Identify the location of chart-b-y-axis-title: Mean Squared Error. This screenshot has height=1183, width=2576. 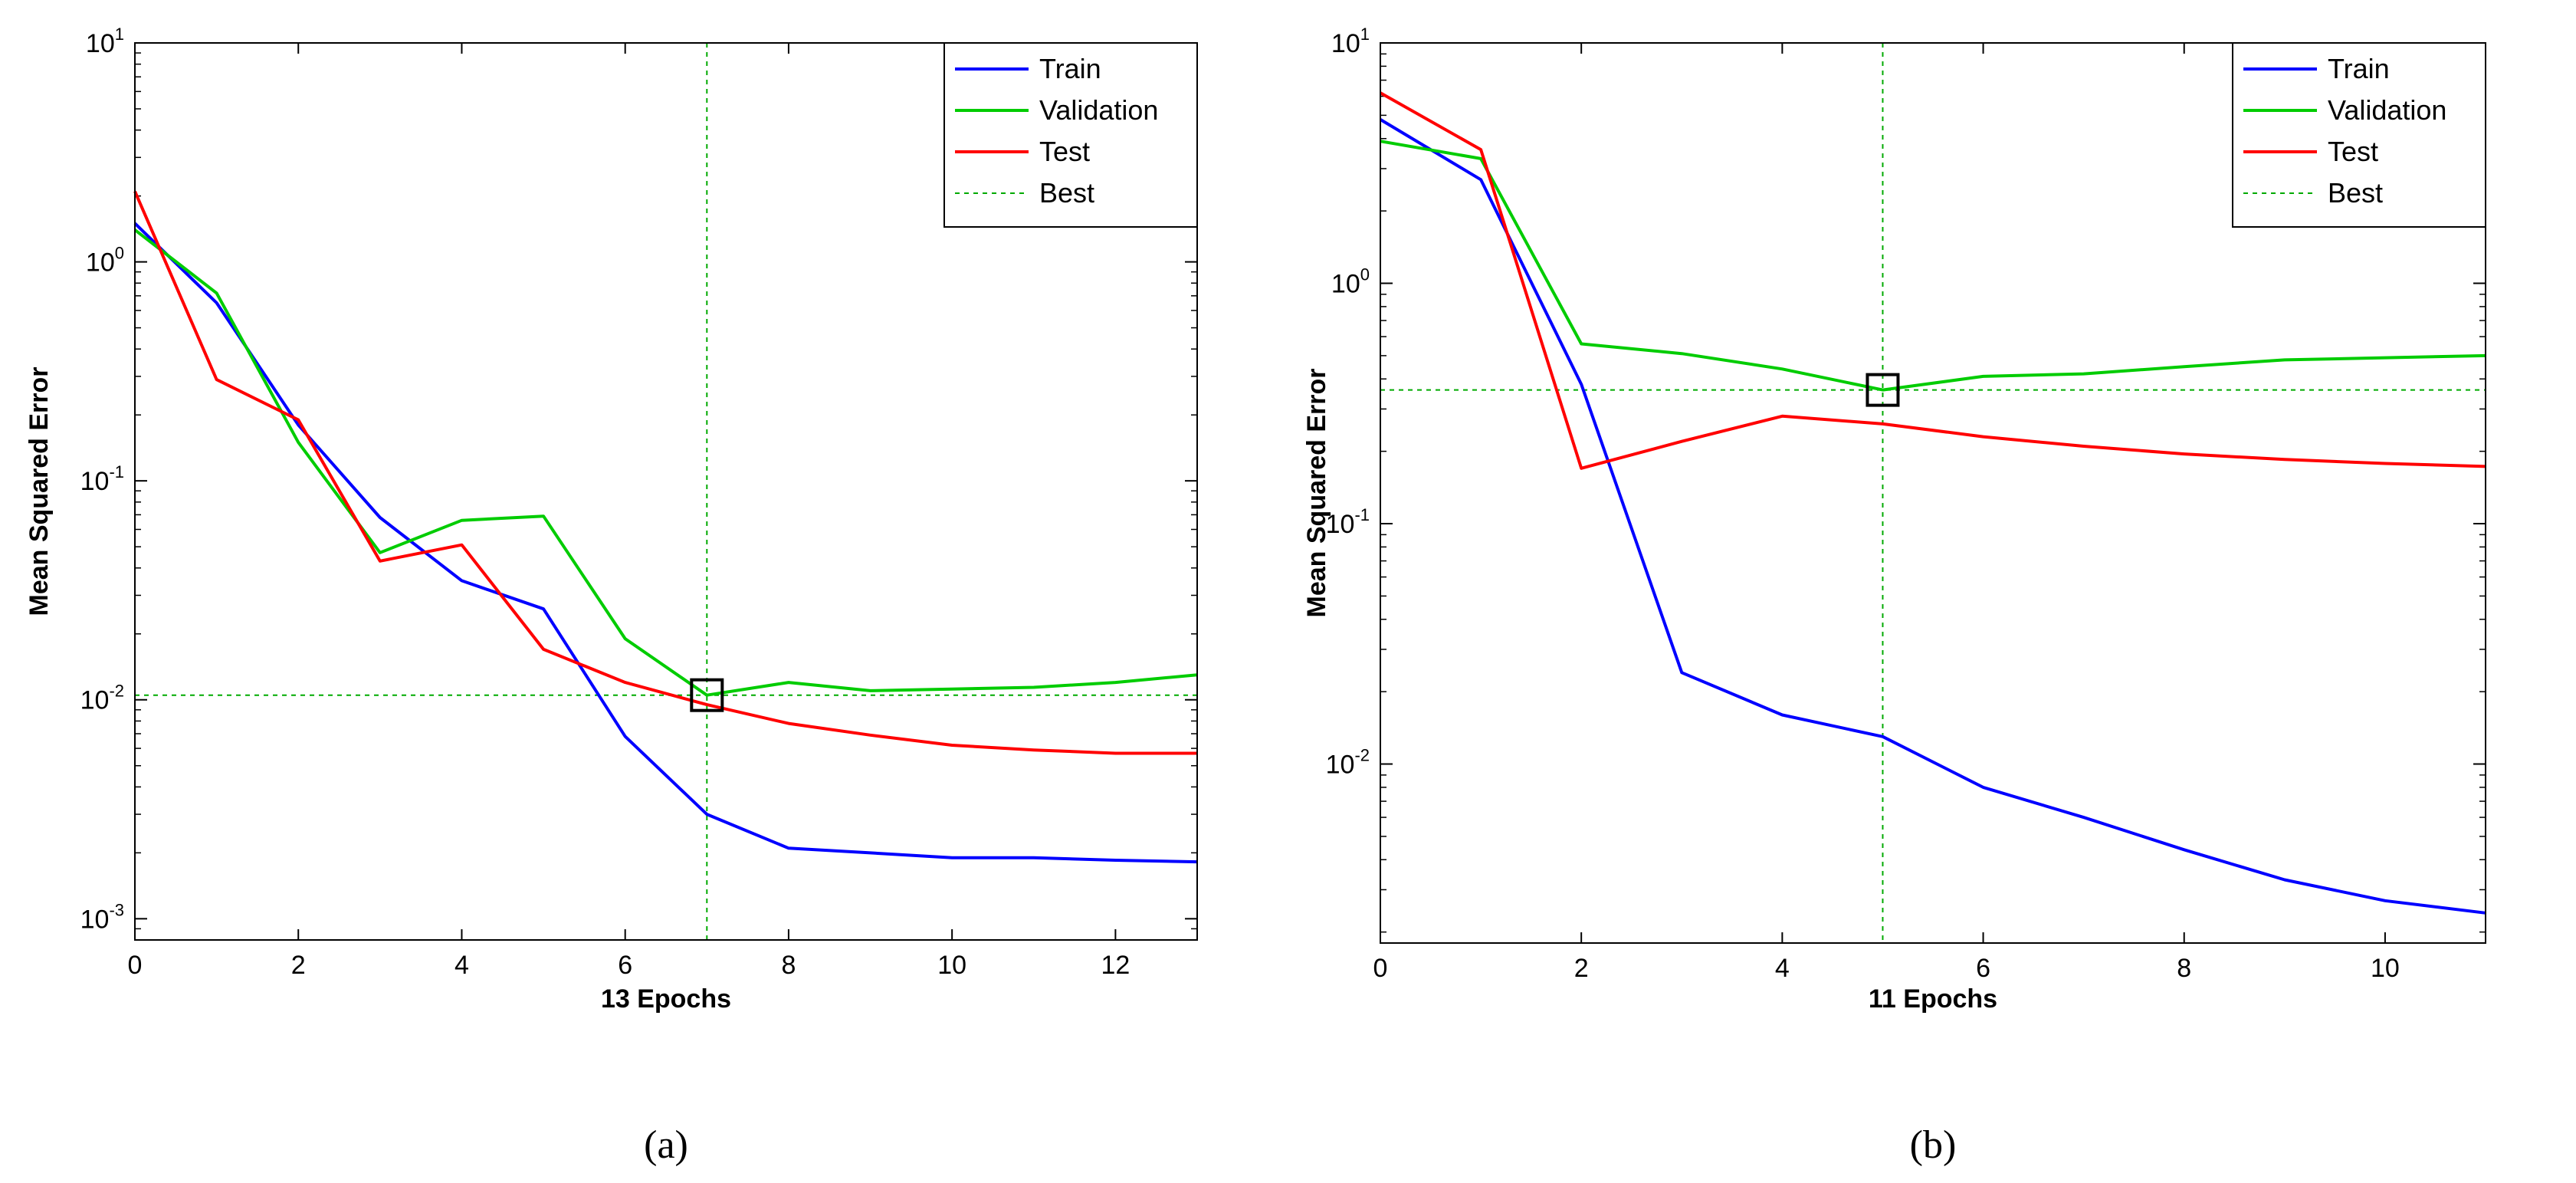
(1316, 493).